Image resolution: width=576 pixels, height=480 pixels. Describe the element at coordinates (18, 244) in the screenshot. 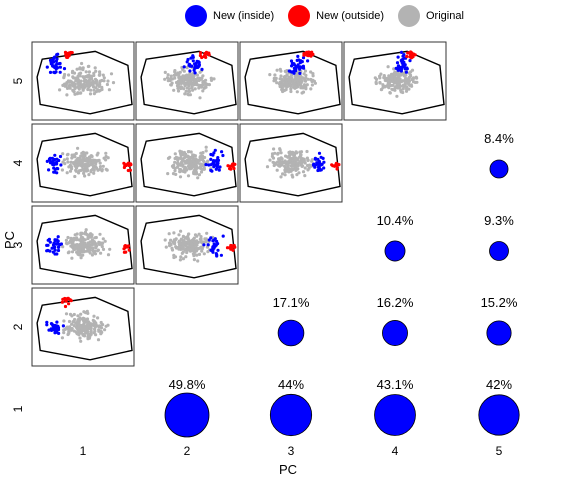

I see `y-tick-label: 3` at that location.